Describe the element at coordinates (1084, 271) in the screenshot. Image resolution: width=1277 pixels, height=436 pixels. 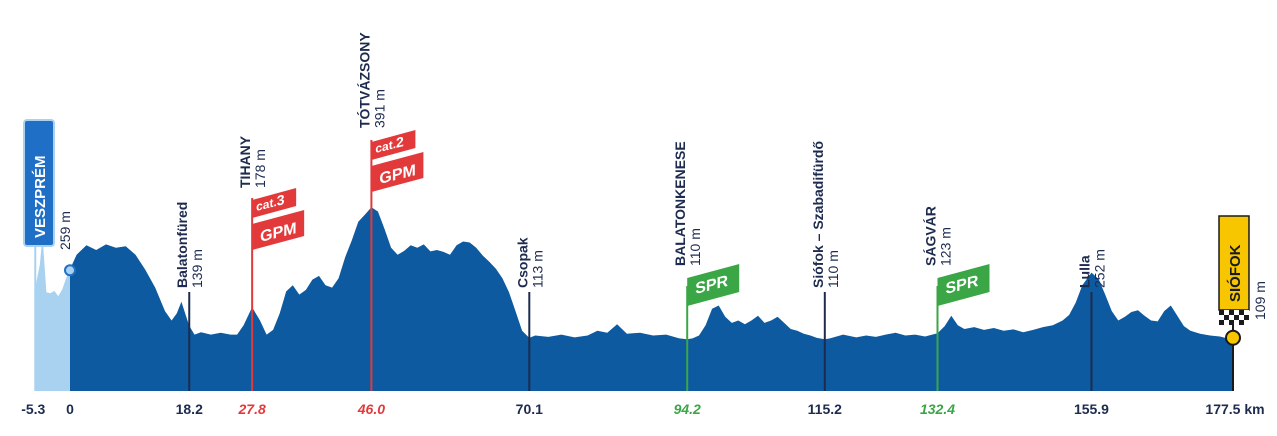
I see `waypoint-name-text: Lulla` at that location.